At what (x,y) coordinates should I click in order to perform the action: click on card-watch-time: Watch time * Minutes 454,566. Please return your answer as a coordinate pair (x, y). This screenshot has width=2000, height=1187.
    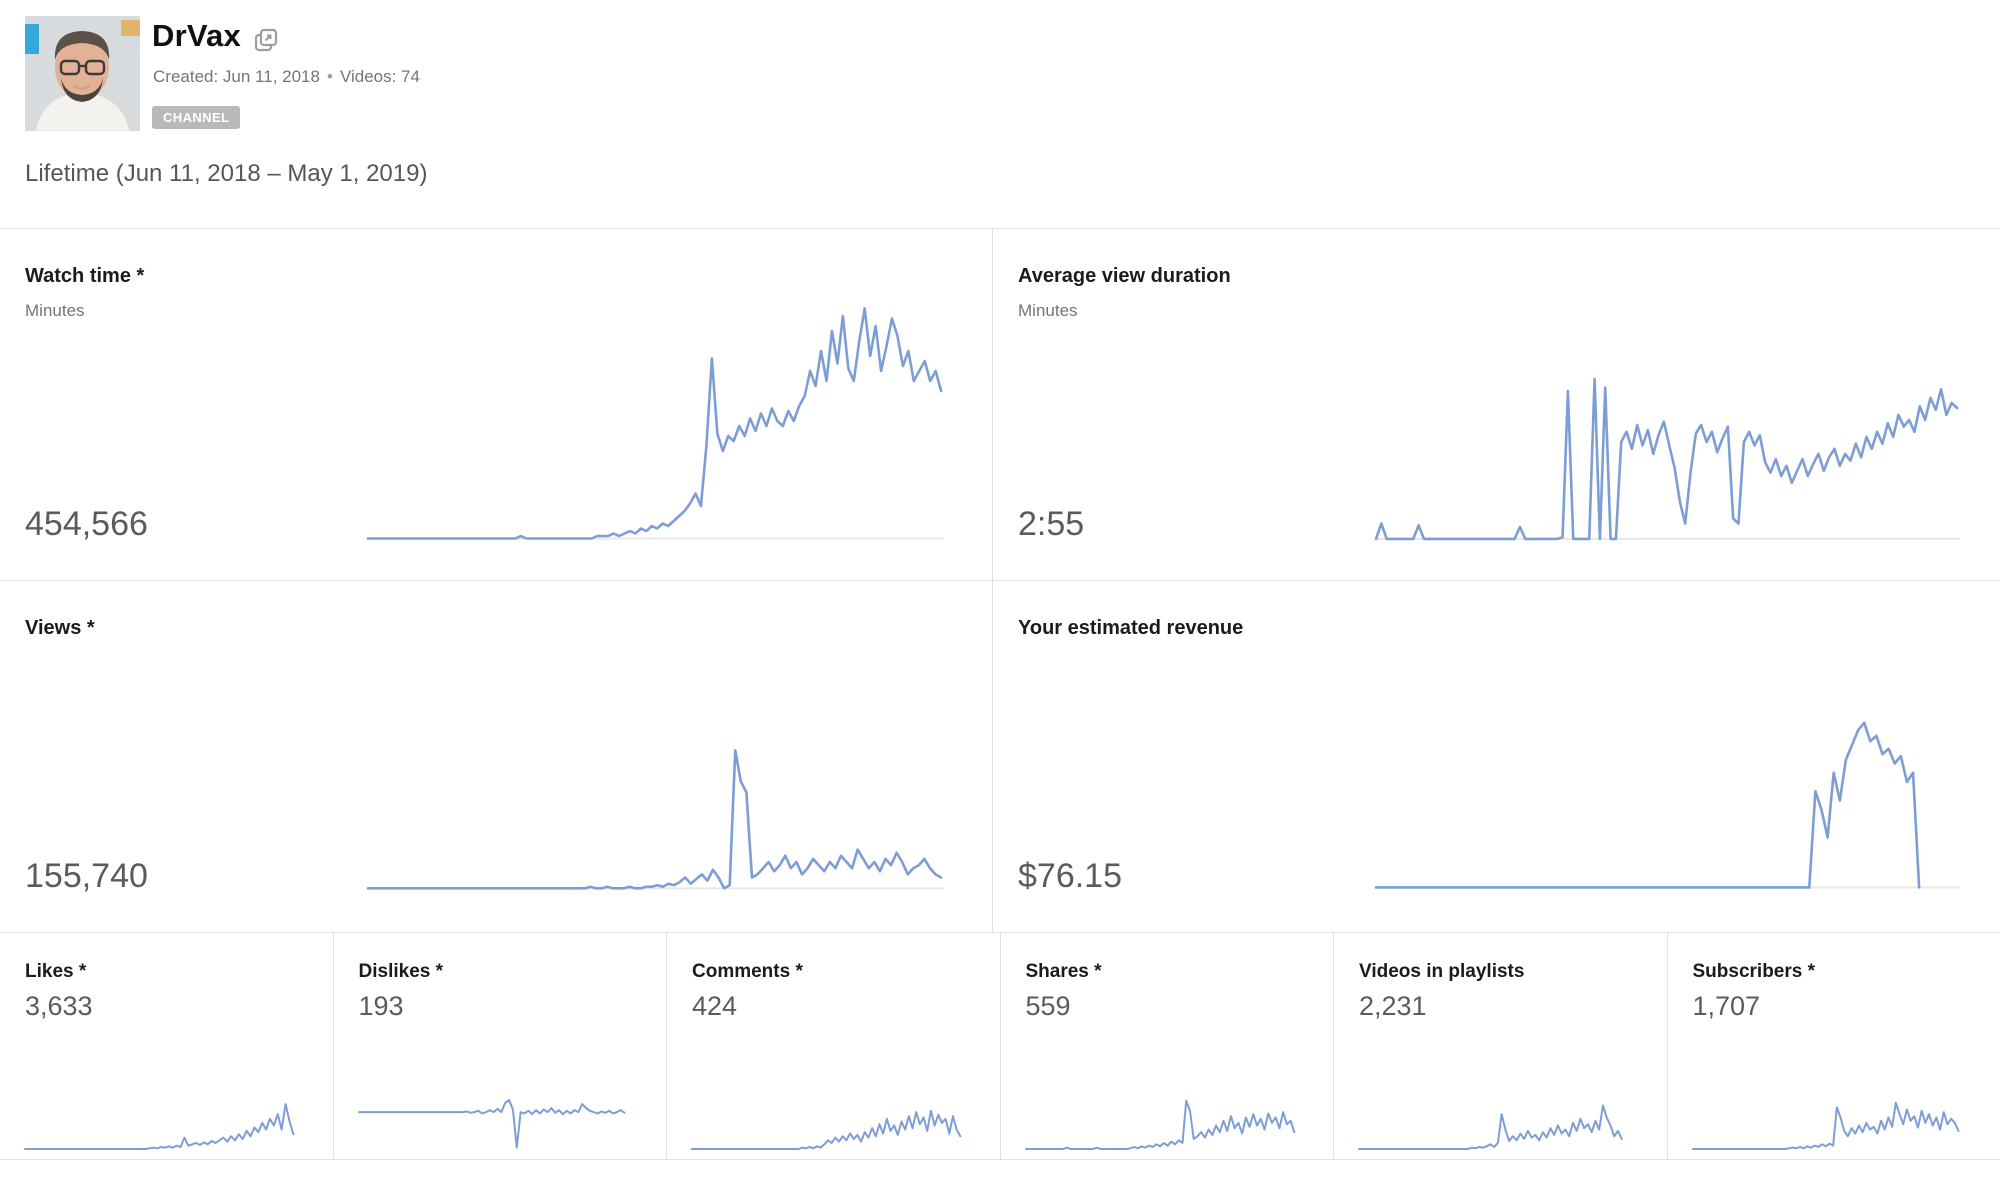
    Looking at the image, I should click on (496, 404).